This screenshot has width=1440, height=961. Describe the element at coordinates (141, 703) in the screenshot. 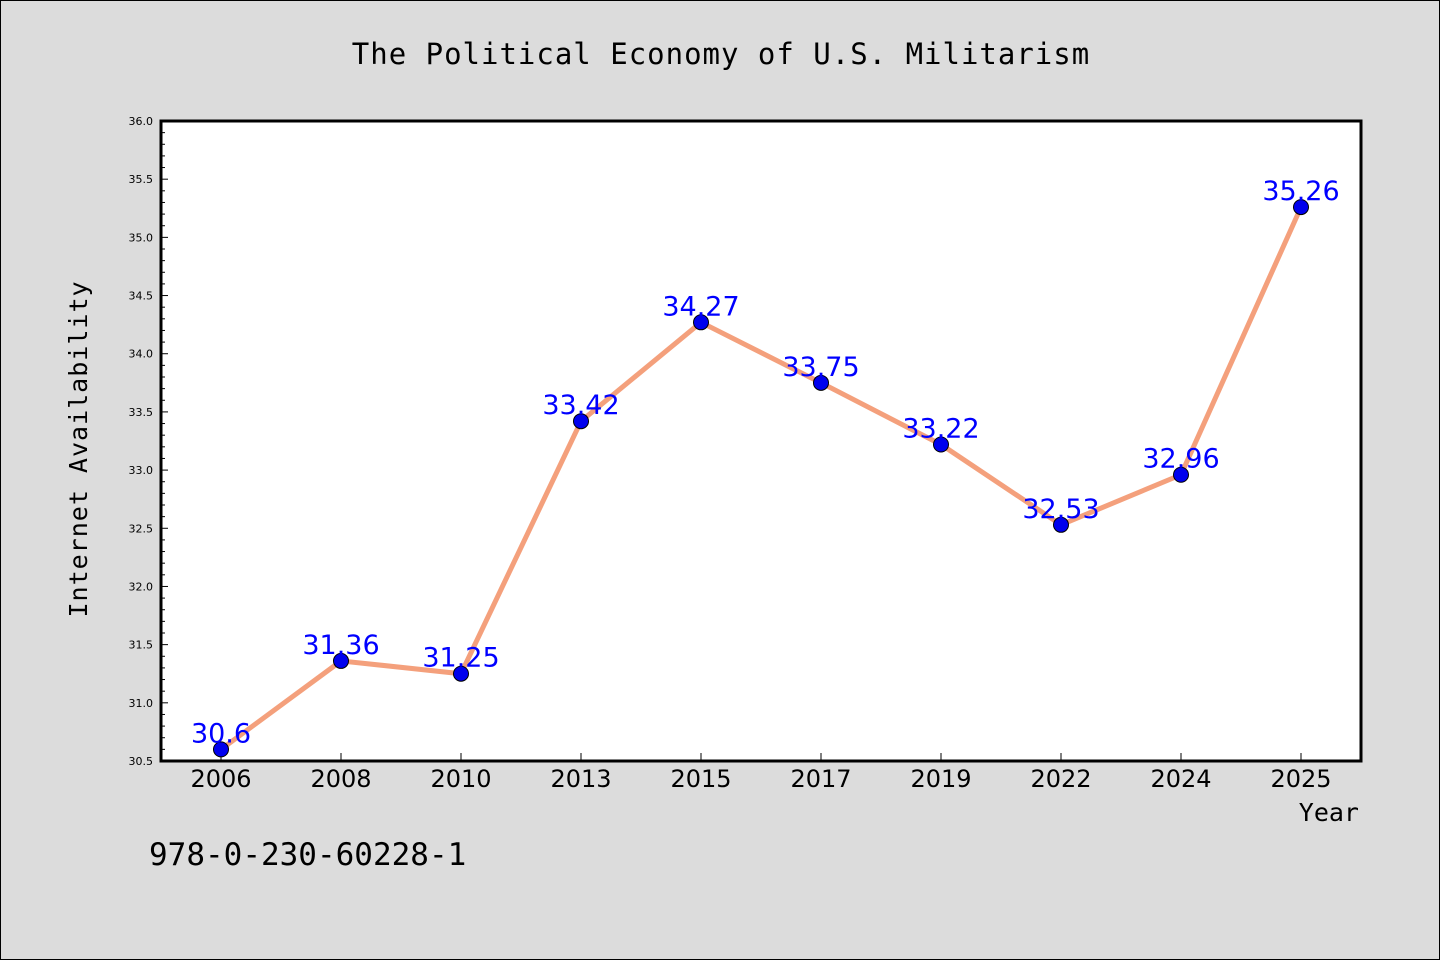

I see `y-tick-label: 31.0` at that location.